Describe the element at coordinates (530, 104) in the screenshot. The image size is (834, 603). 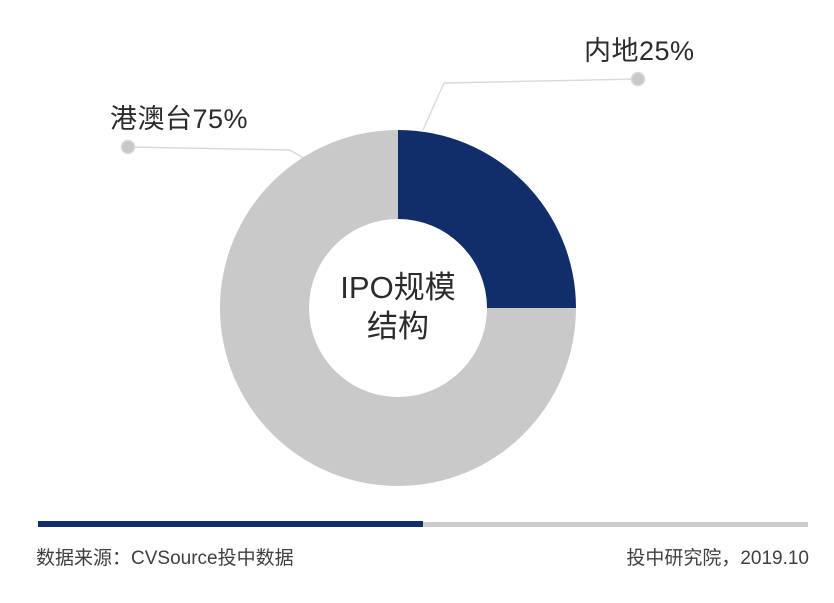
I see `leader-line-mainland` at that location.